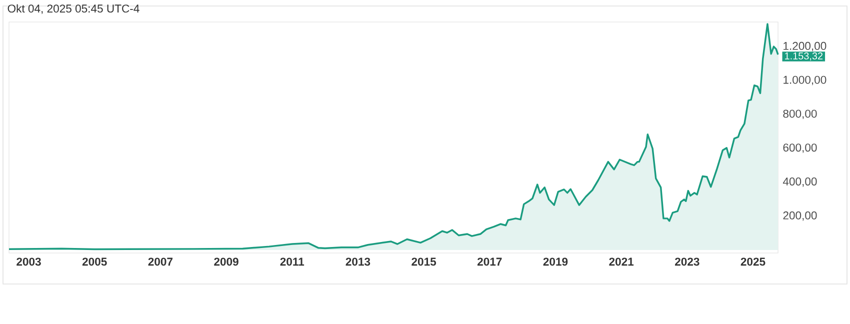  I want to click on x-tick-label: 2023, so click(687, 262).